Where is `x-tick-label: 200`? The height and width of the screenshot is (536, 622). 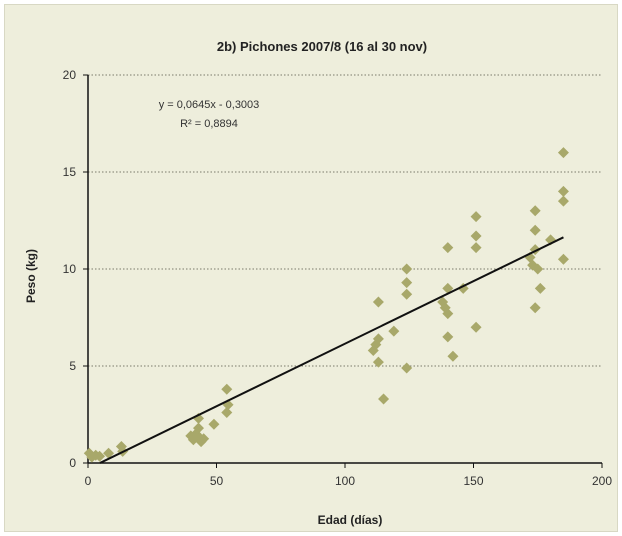 x-tick-label: 200 is located at coordinates (602, 481).